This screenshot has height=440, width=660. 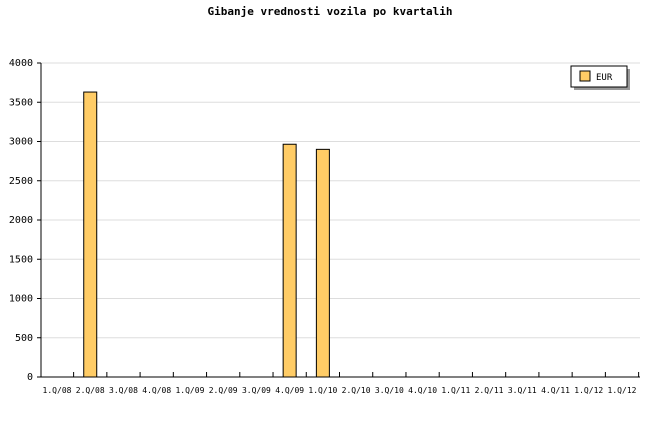 What do you see at coordinates (604, 78) in the screenshot?
I see `legend-label-eur: EUR` at bounding box center [604, 78].